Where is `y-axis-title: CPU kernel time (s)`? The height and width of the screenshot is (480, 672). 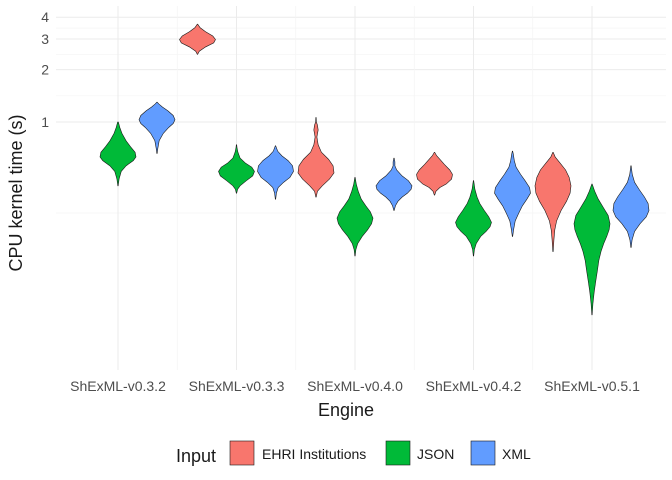 y-axis-title: CPU kernel time (s) is located at coordinates (16, 192).